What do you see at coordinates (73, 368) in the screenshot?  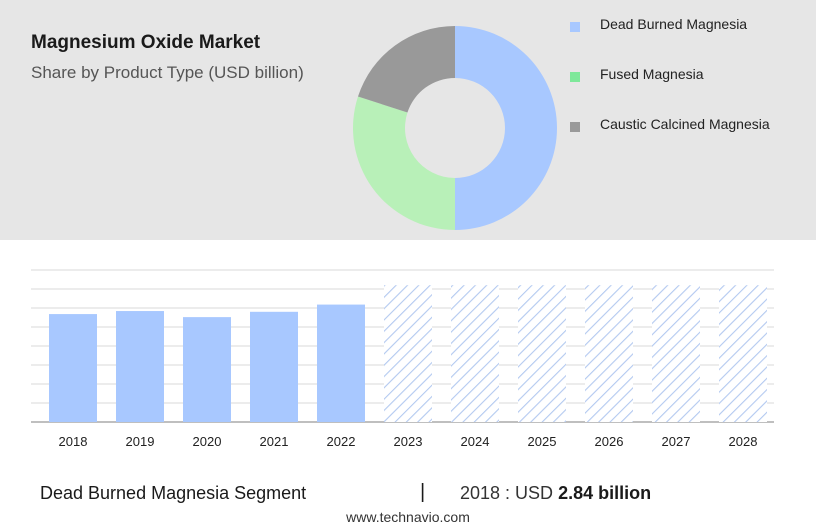 I see `bar-2018` at bounding box center [73, 368].